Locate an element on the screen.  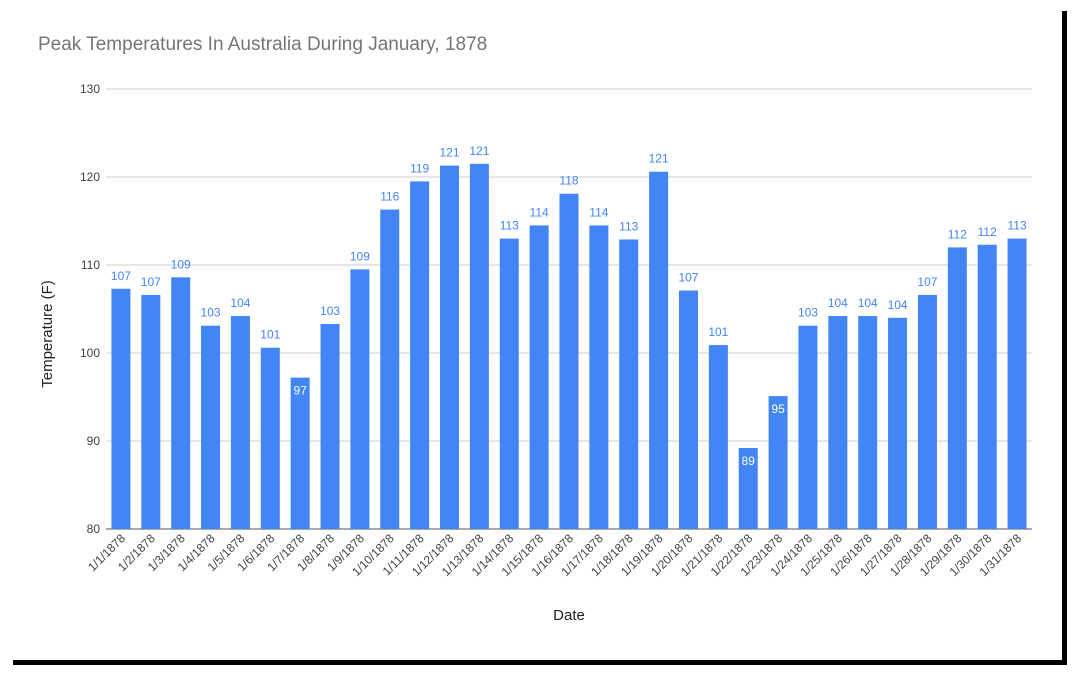
y-axis-title: Temperature (F) is located at coordinates (47, 334).